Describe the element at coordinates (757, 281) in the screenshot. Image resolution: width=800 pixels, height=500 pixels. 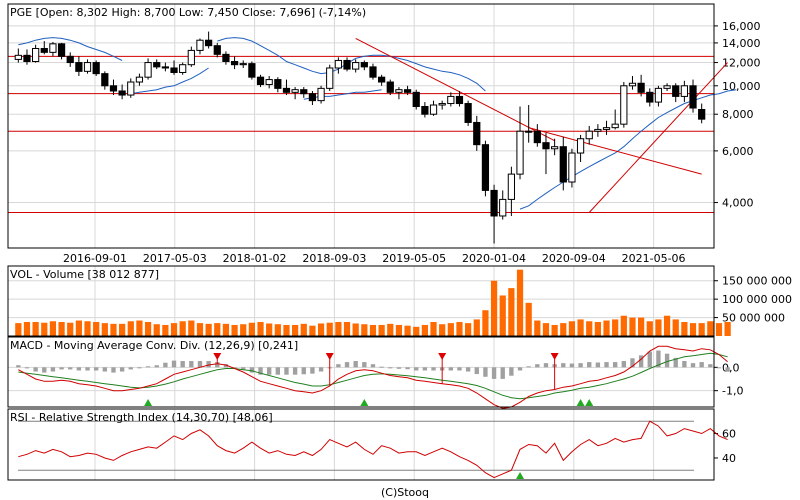
I see `volume-tick-label: 150 000 000` at that location.